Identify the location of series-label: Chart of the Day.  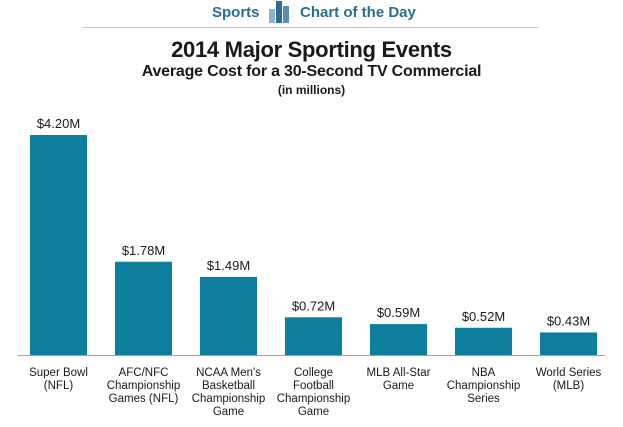
(358, 12).